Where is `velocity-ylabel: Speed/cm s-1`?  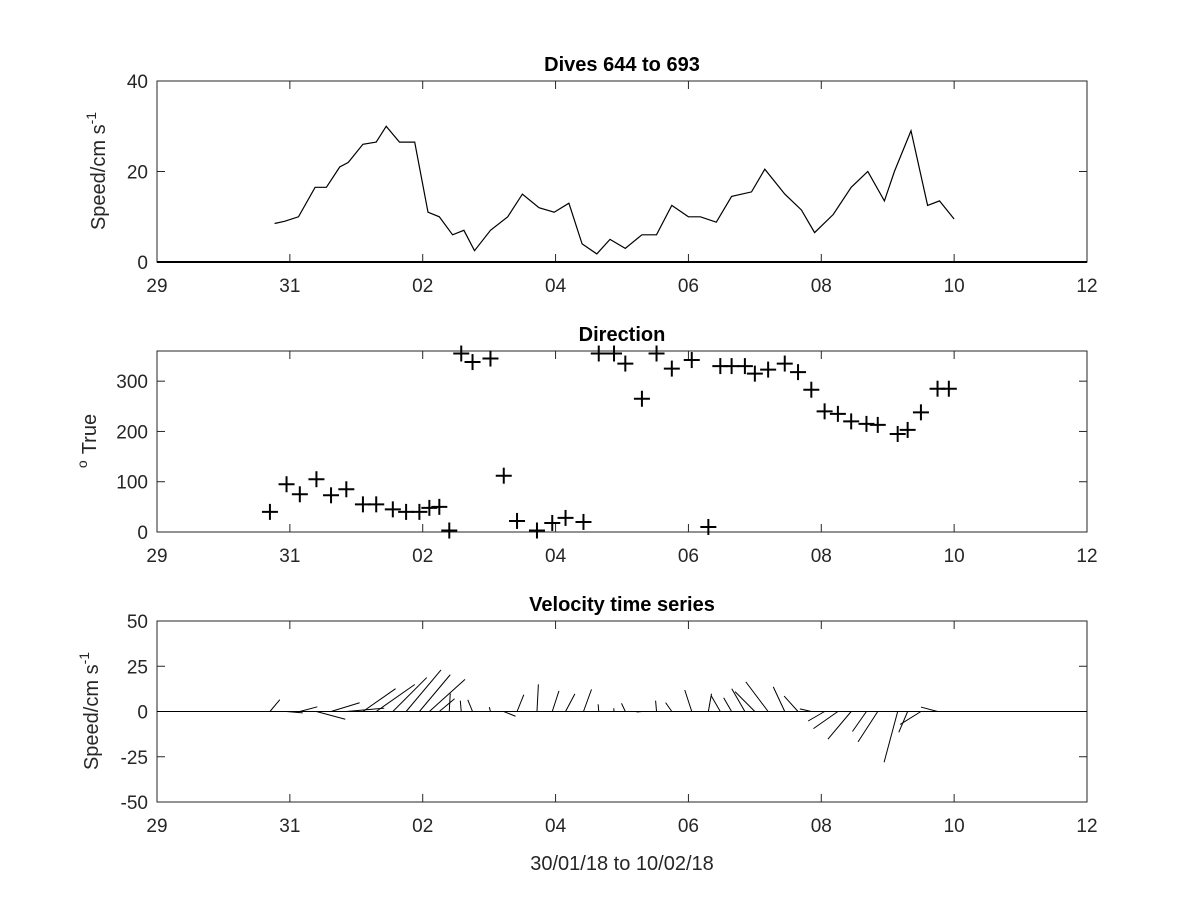
velocity-ylabel: Speed/cm s-1 is located at coordinates (89, 711).